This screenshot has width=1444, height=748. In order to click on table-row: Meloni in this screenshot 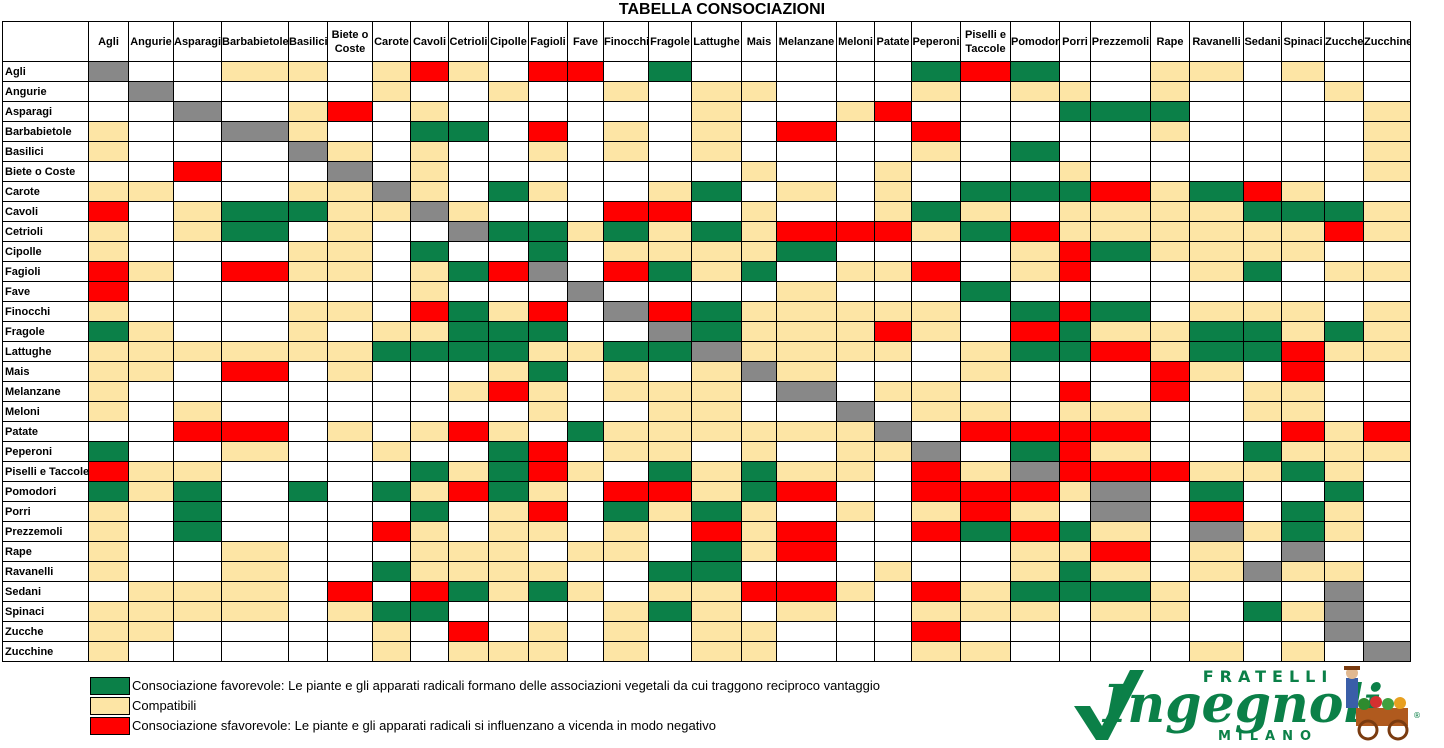, I will do `click(706, 411)`.